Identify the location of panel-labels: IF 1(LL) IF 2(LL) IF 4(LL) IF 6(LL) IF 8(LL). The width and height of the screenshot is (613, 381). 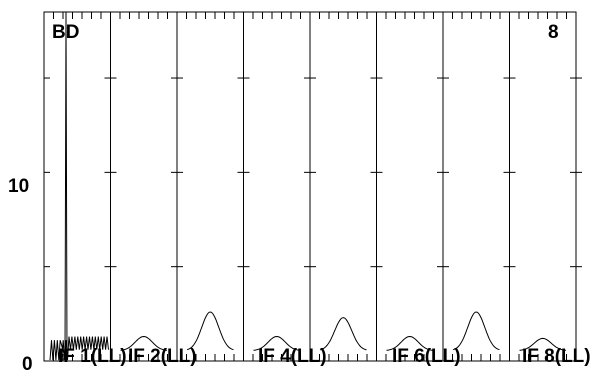
(324, 356).